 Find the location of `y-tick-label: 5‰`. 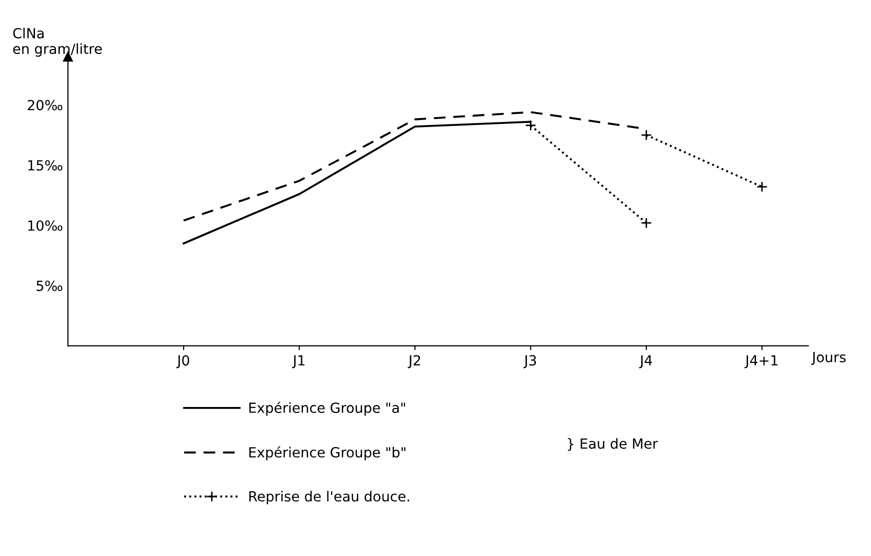

y-tick-label: 5‰ is located at coordinates (49, 286).